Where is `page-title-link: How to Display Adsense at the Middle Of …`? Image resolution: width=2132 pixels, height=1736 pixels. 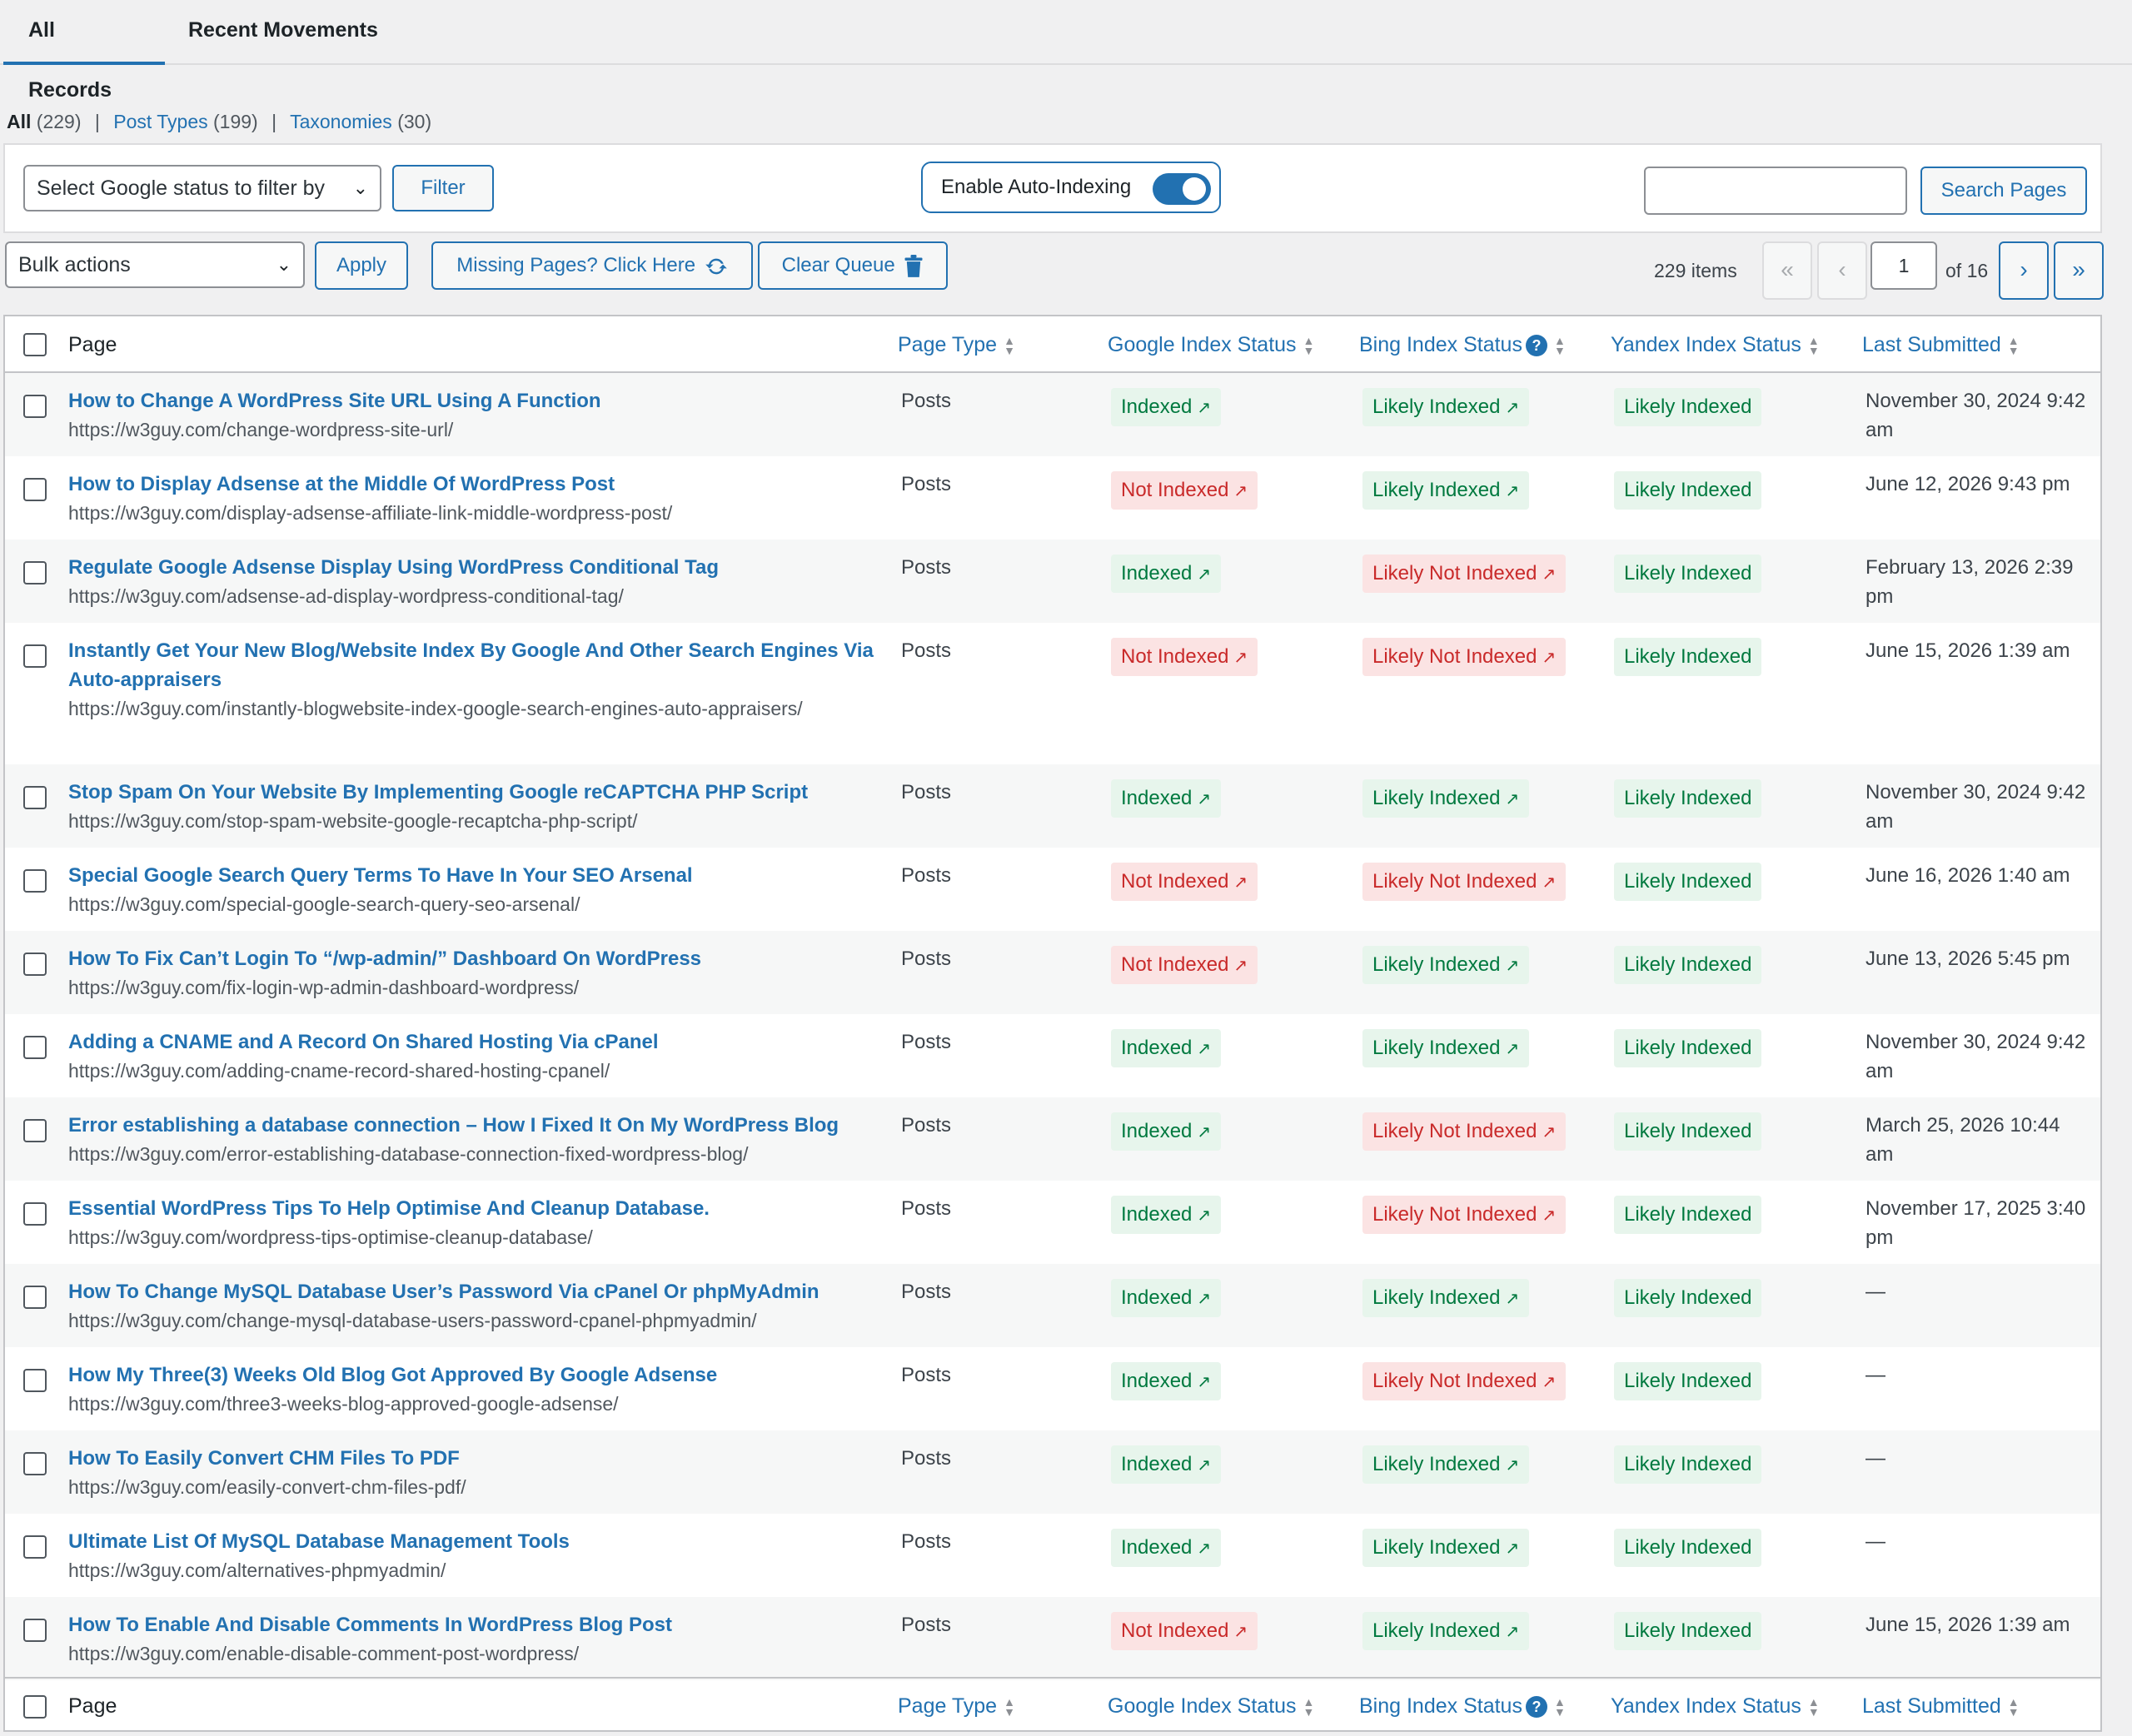
page-title-link: How to Display Adsense at the Middle Of … is located at coordinates (341, 484).